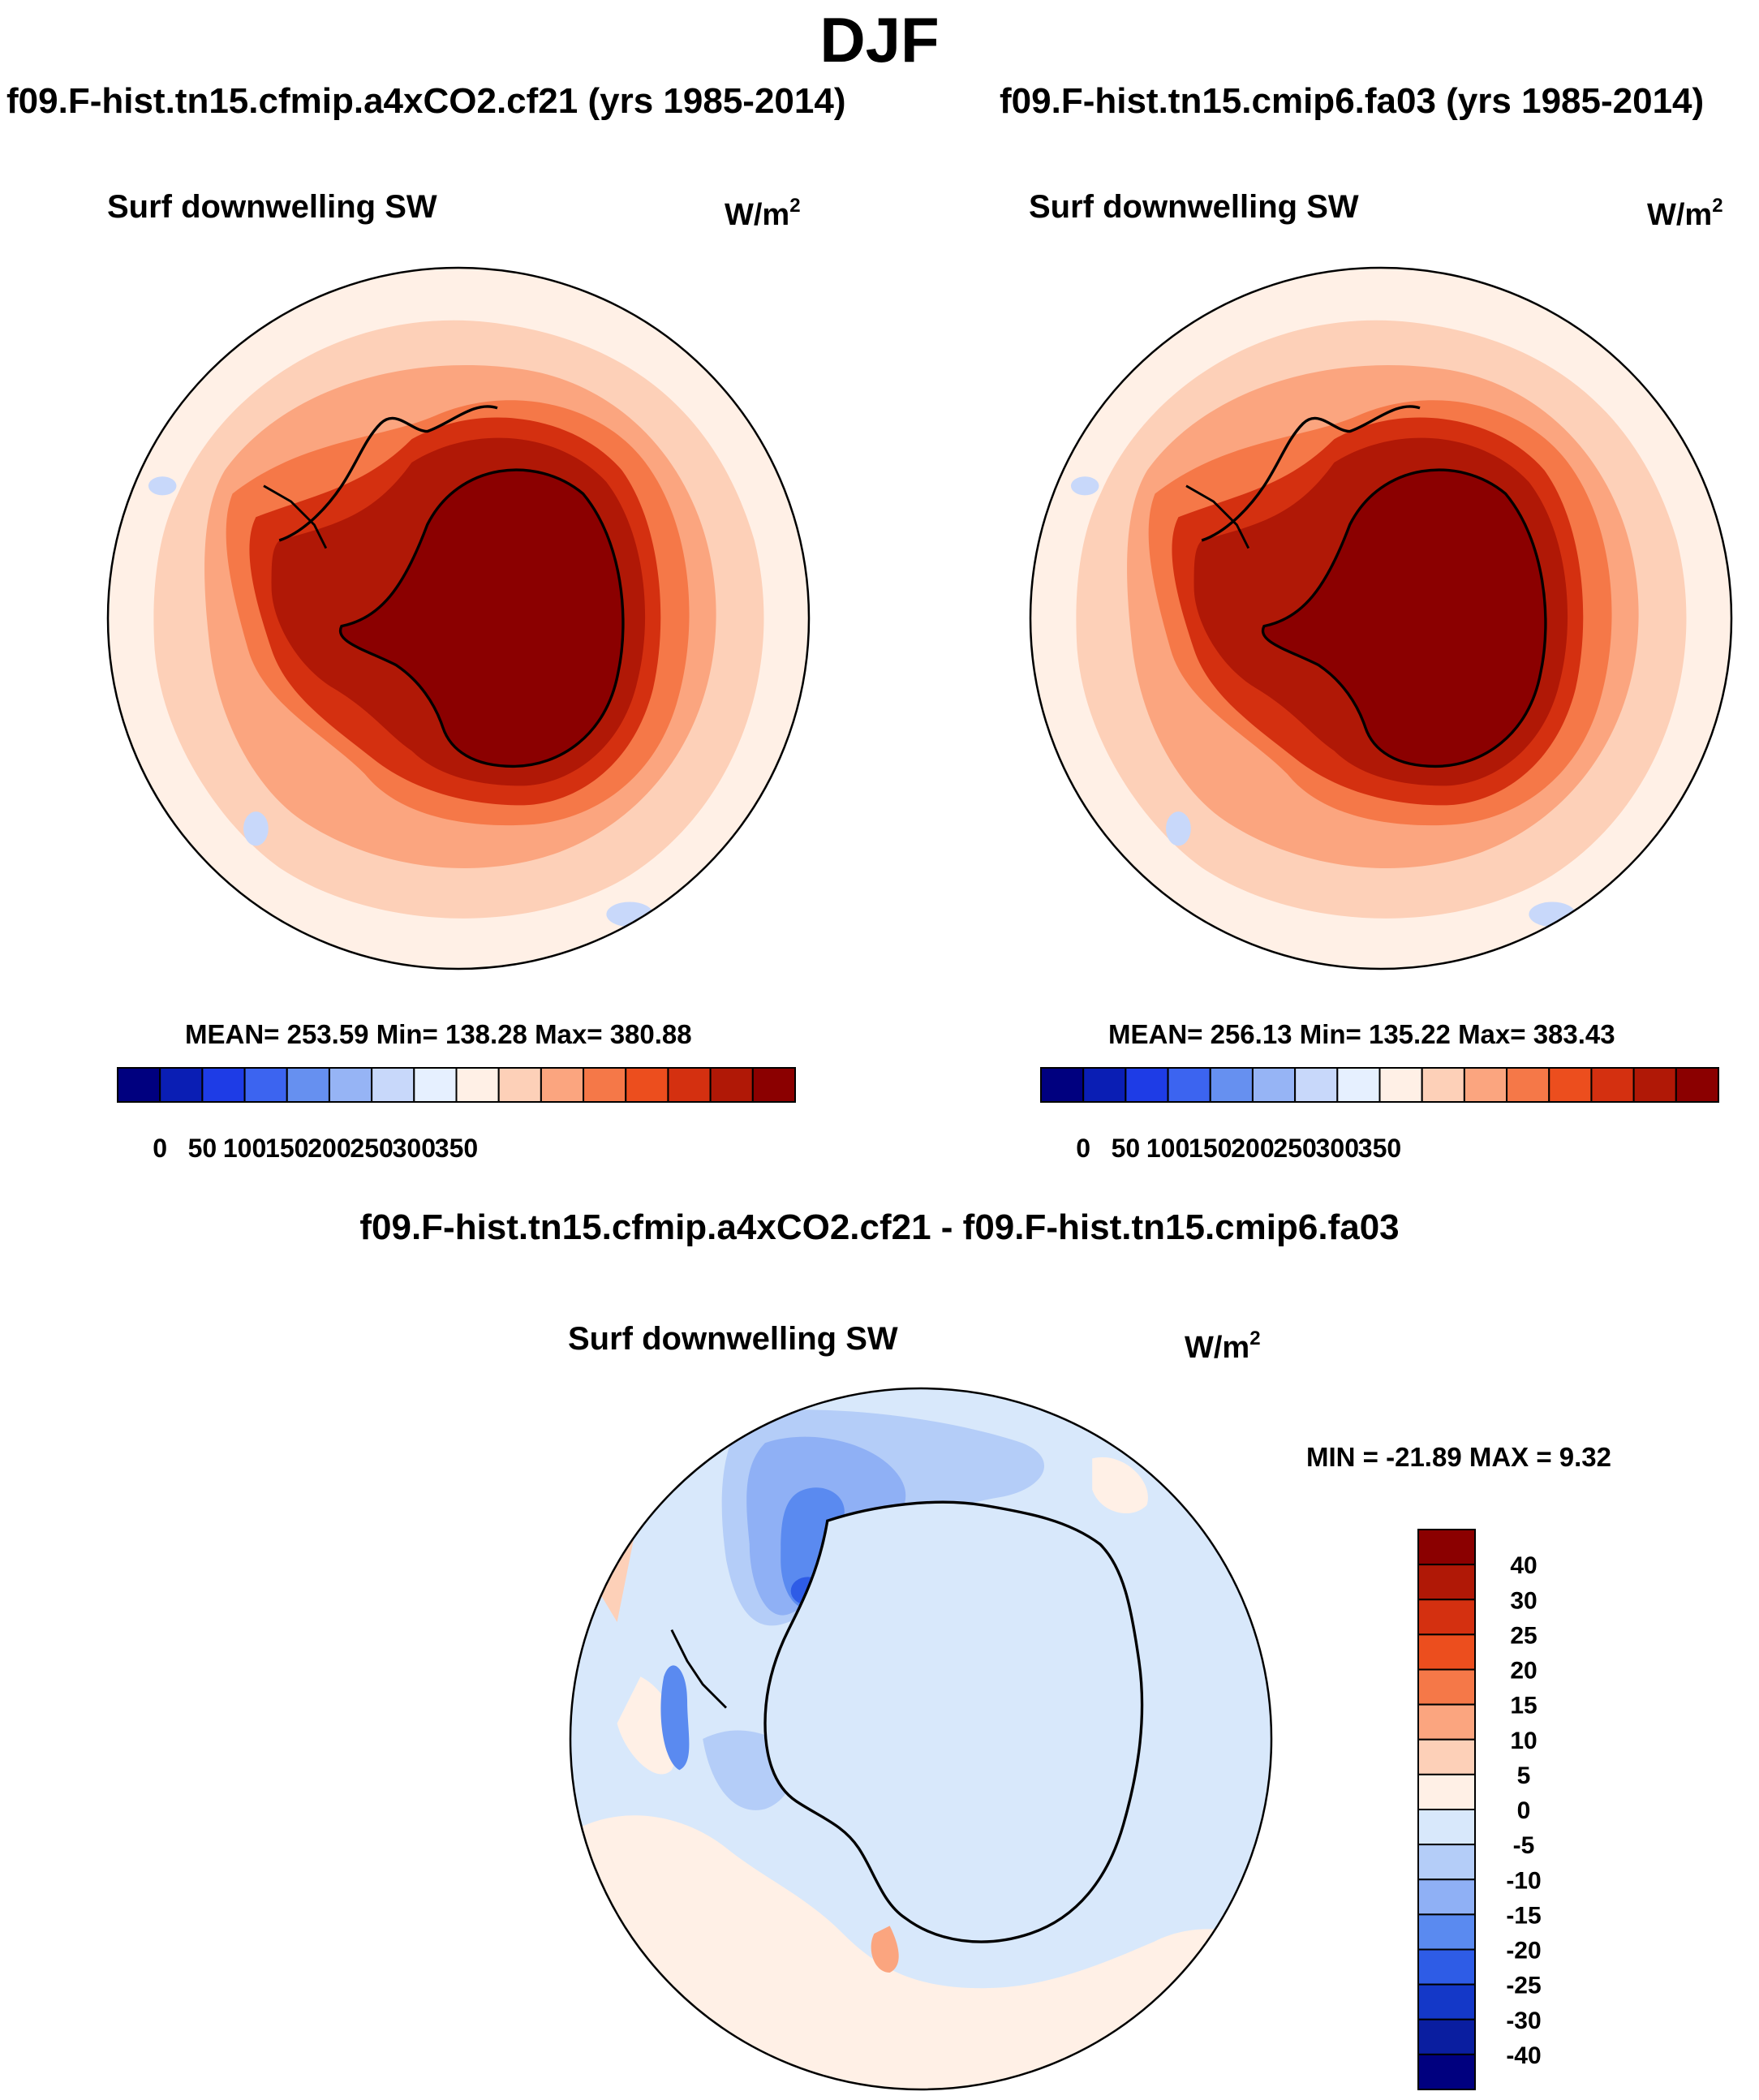 The image size is (1759, 2100). Describe the element at coordinates (1523, 1741) in the screenshot. I see `colorbar-tick-label: 10` at that location.